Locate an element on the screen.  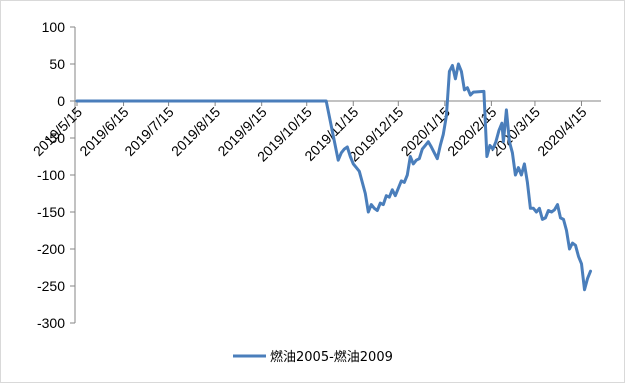
y-tick-label: -250 is located at coordinates (51, 286).